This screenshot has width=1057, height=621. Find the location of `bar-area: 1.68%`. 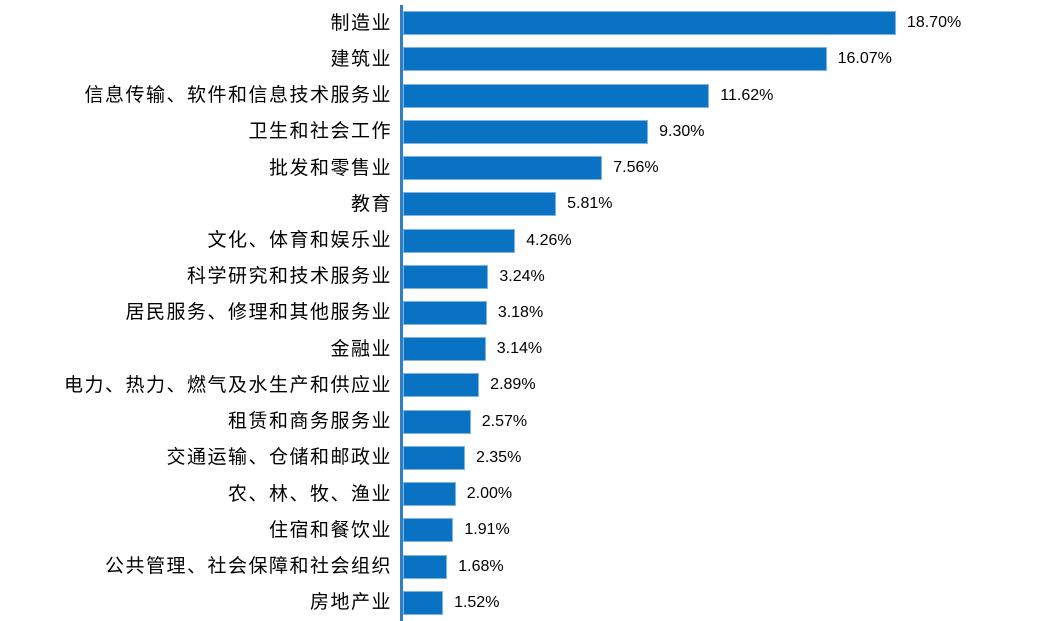

bar-area: 1.68% is located at coordinates (730, 567).